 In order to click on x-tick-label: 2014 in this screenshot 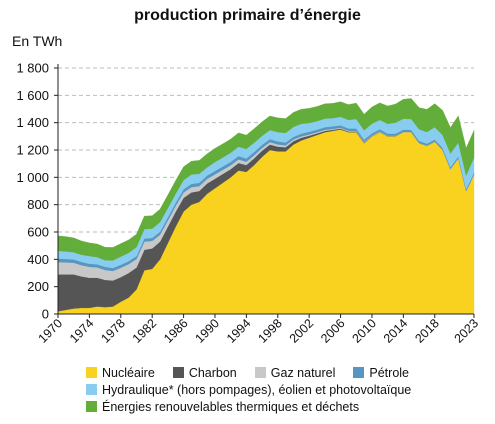, I will do `click(396, 331)`.